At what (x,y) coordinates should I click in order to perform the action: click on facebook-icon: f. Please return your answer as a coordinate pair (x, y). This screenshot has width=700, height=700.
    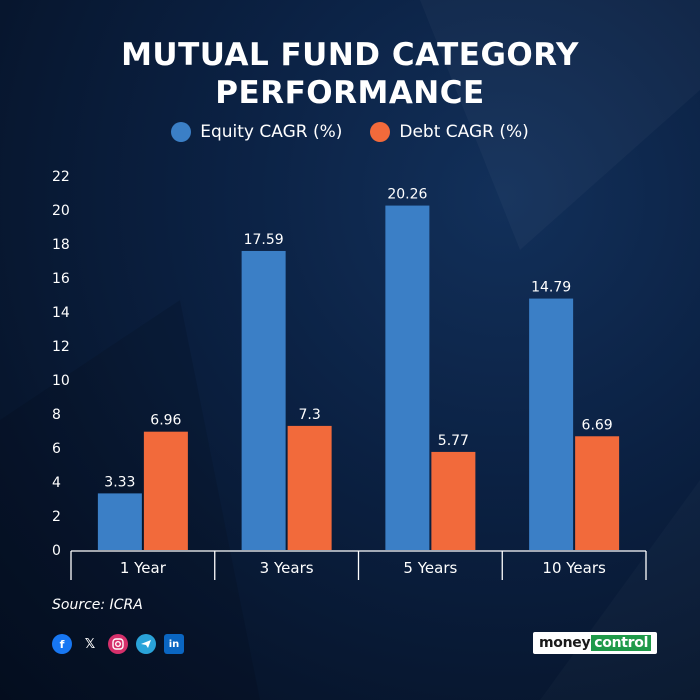
    Looking at the image, I should click on (62, 644).